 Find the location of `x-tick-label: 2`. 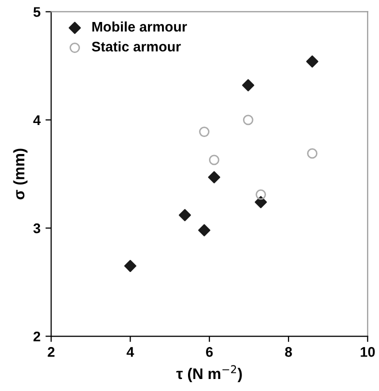

x-tick-label: 2 is located at coordinates (51, 352).